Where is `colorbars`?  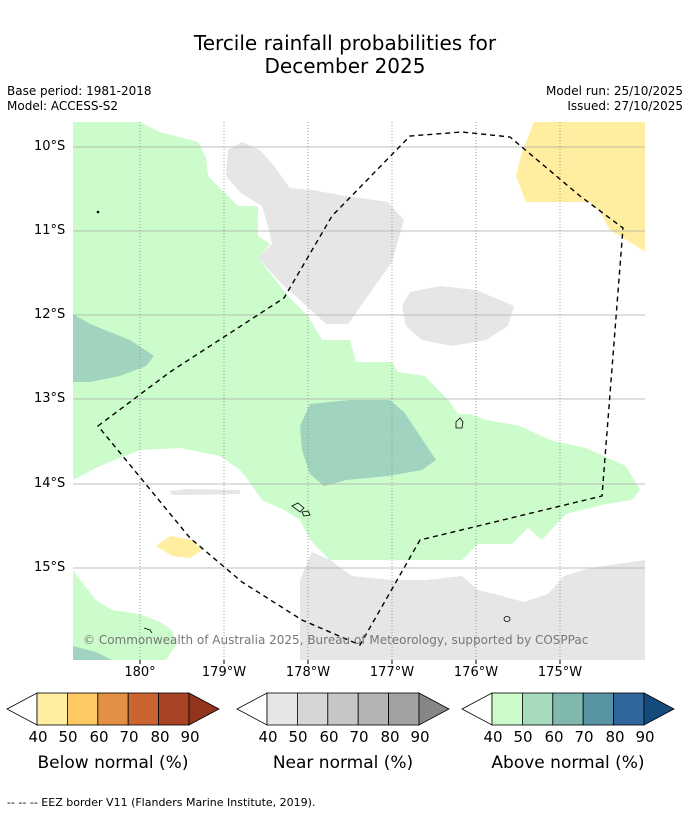
colorbars is located at coordinates (340, 709).